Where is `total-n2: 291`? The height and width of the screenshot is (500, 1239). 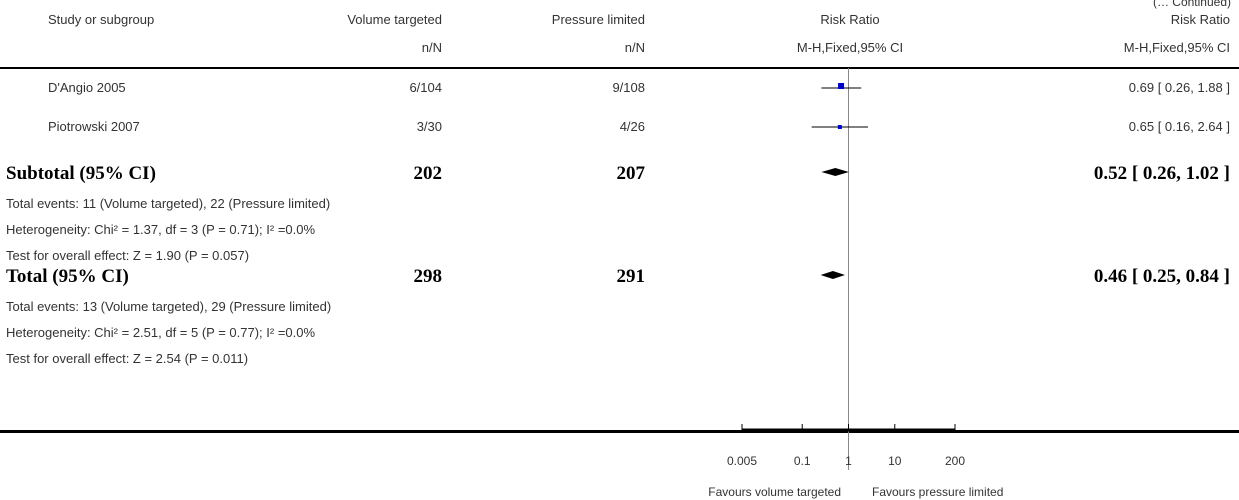 total-n2: 291 is located at coordinates (631, 276).